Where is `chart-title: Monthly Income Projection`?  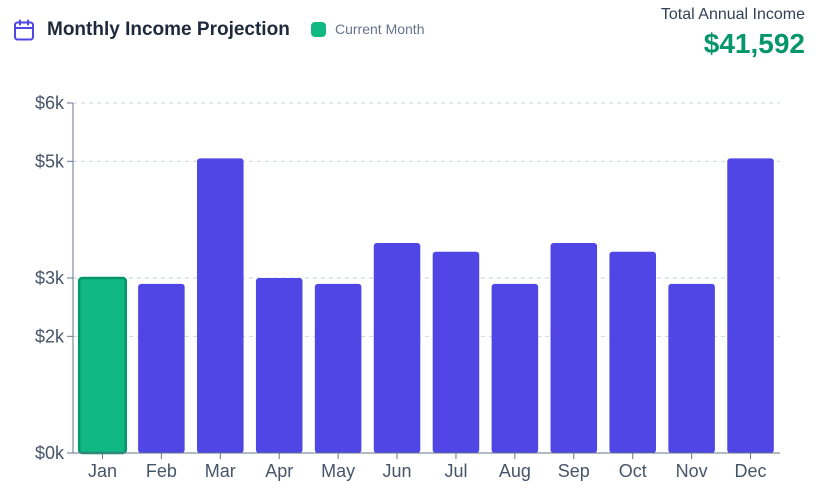
chart-title: Monthly Income Projection is located at coordinates (168, 29).